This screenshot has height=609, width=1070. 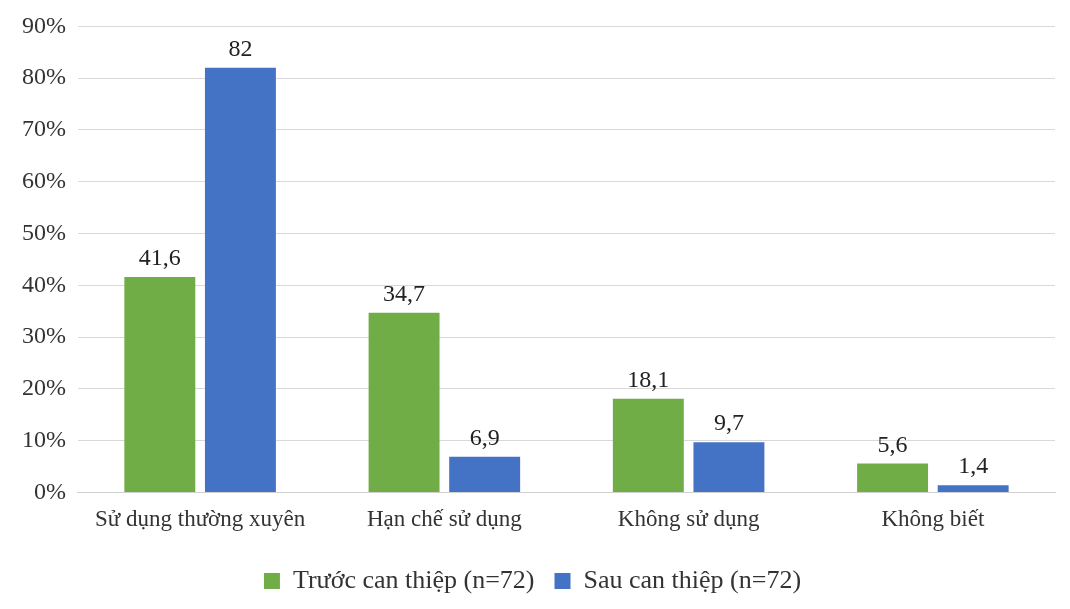 I want to click on data-label: 18,1, so click(x=648, y=378).